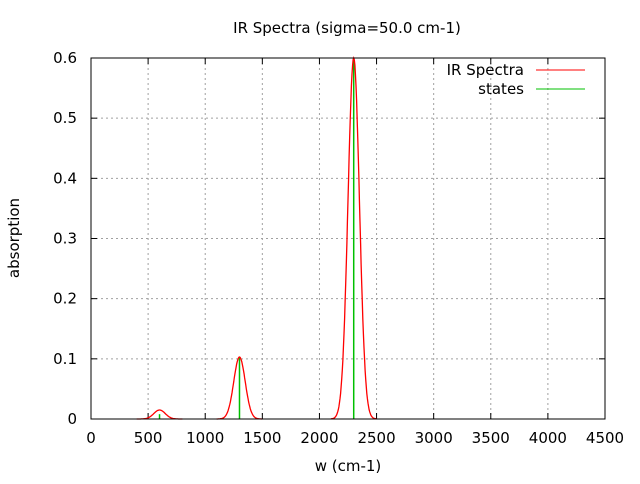 Image resolution: width=640 pixels, height=484 pixels. I want to click on x-tick-label: 1500, so click(262, 438).